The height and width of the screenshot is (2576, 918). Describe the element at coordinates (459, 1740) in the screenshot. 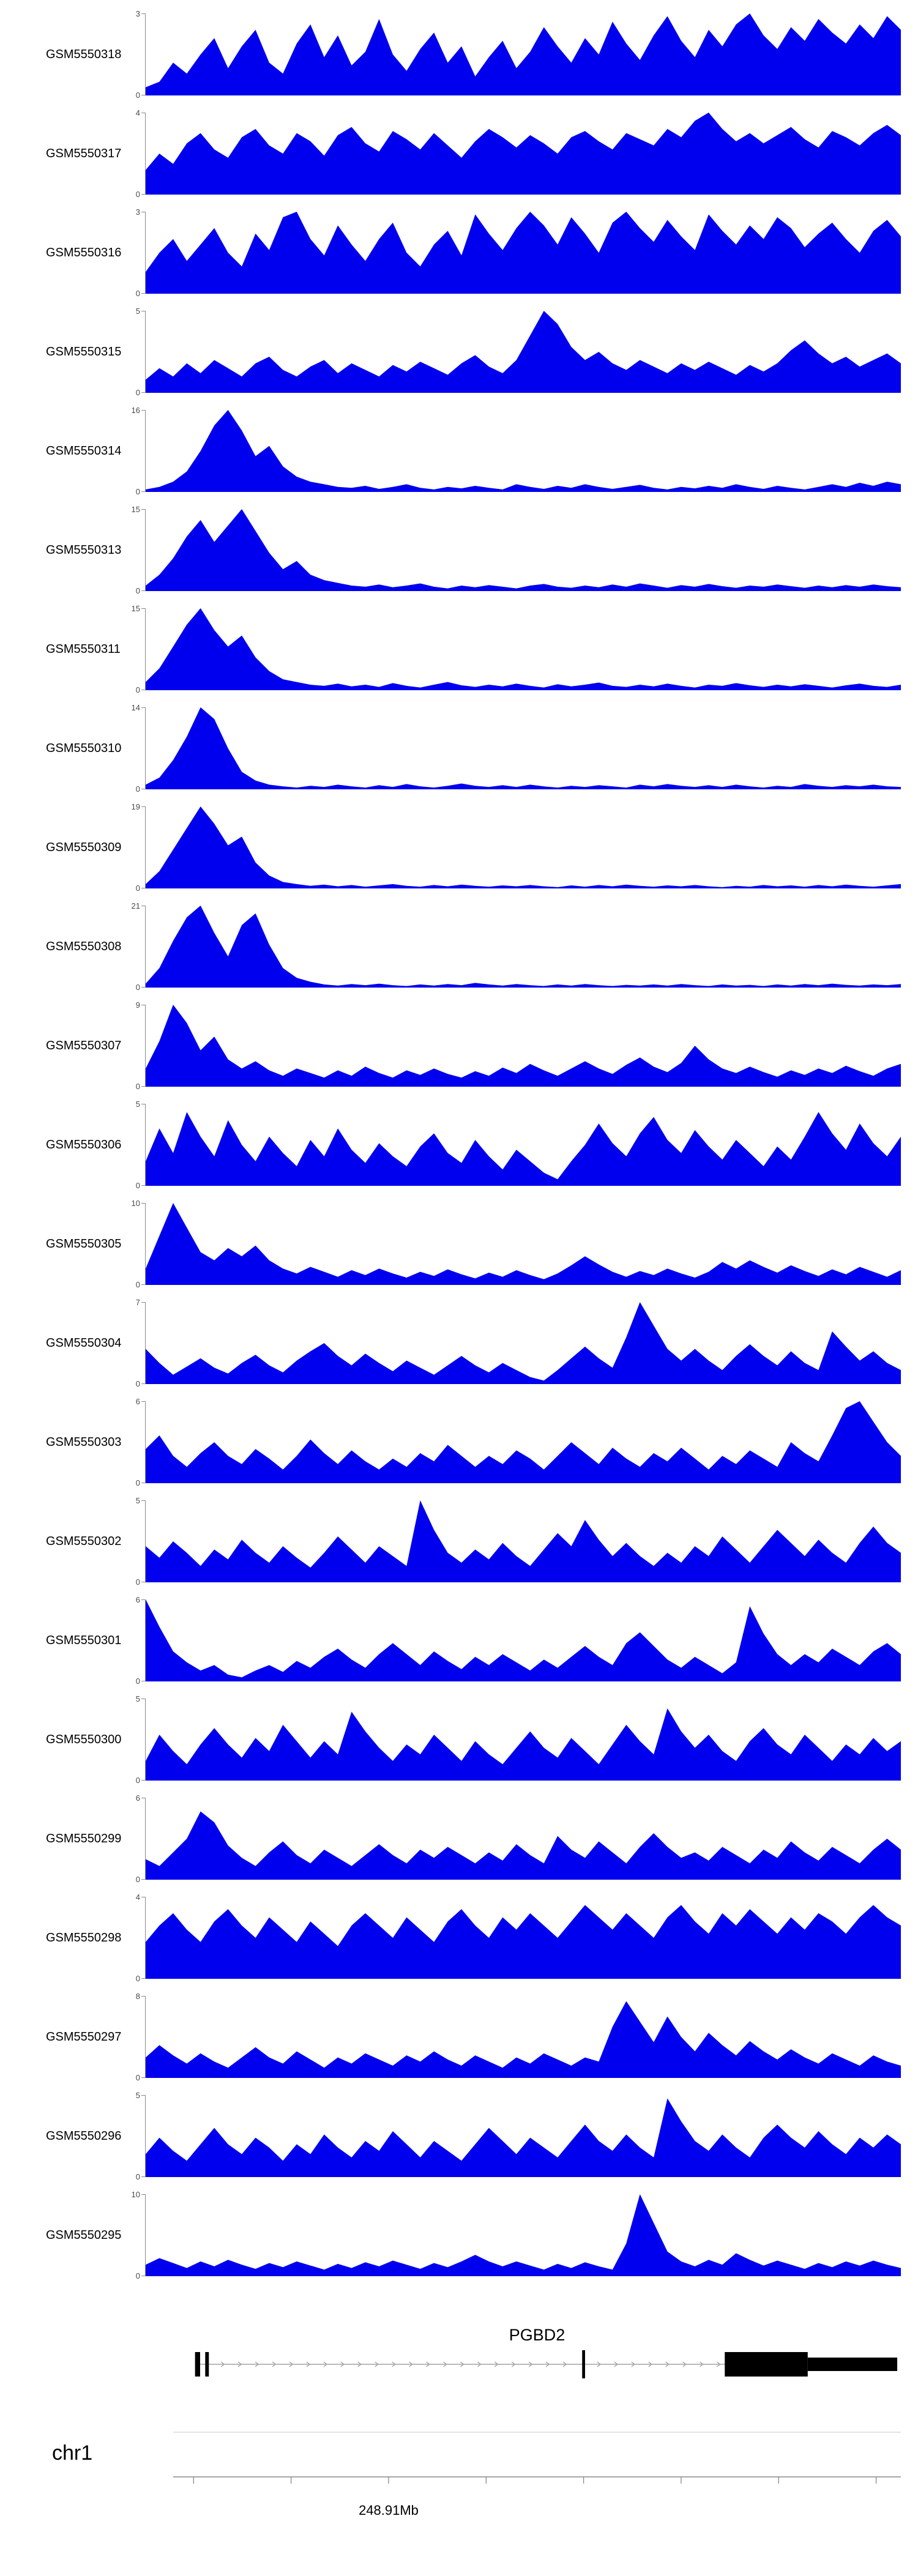

I see `track-row: GSM5550300 5 0` at that location.